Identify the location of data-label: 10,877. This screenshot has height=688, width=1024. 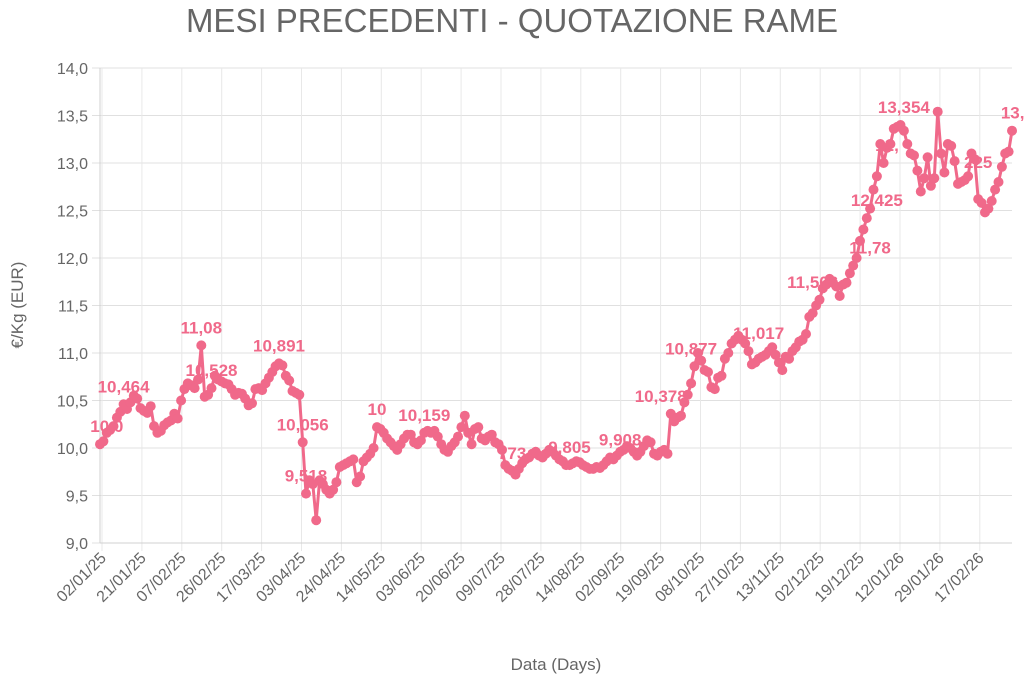
(691, 348).